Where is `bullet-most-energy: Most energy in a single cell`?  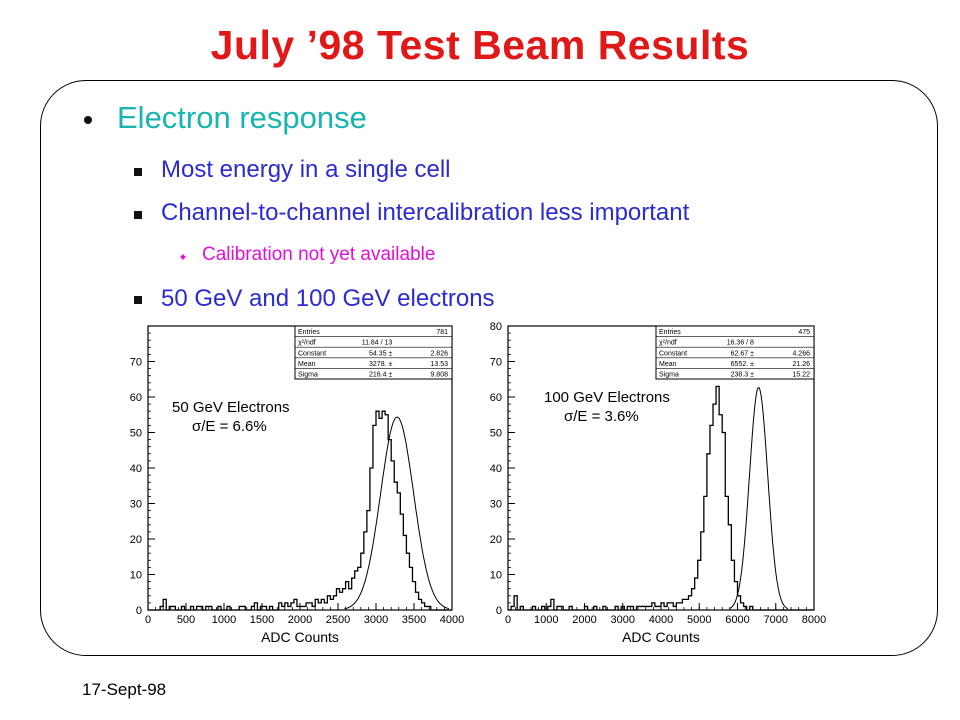 bullet-most-energy: Most energy in a single cell is located at coordinates (306, 169).